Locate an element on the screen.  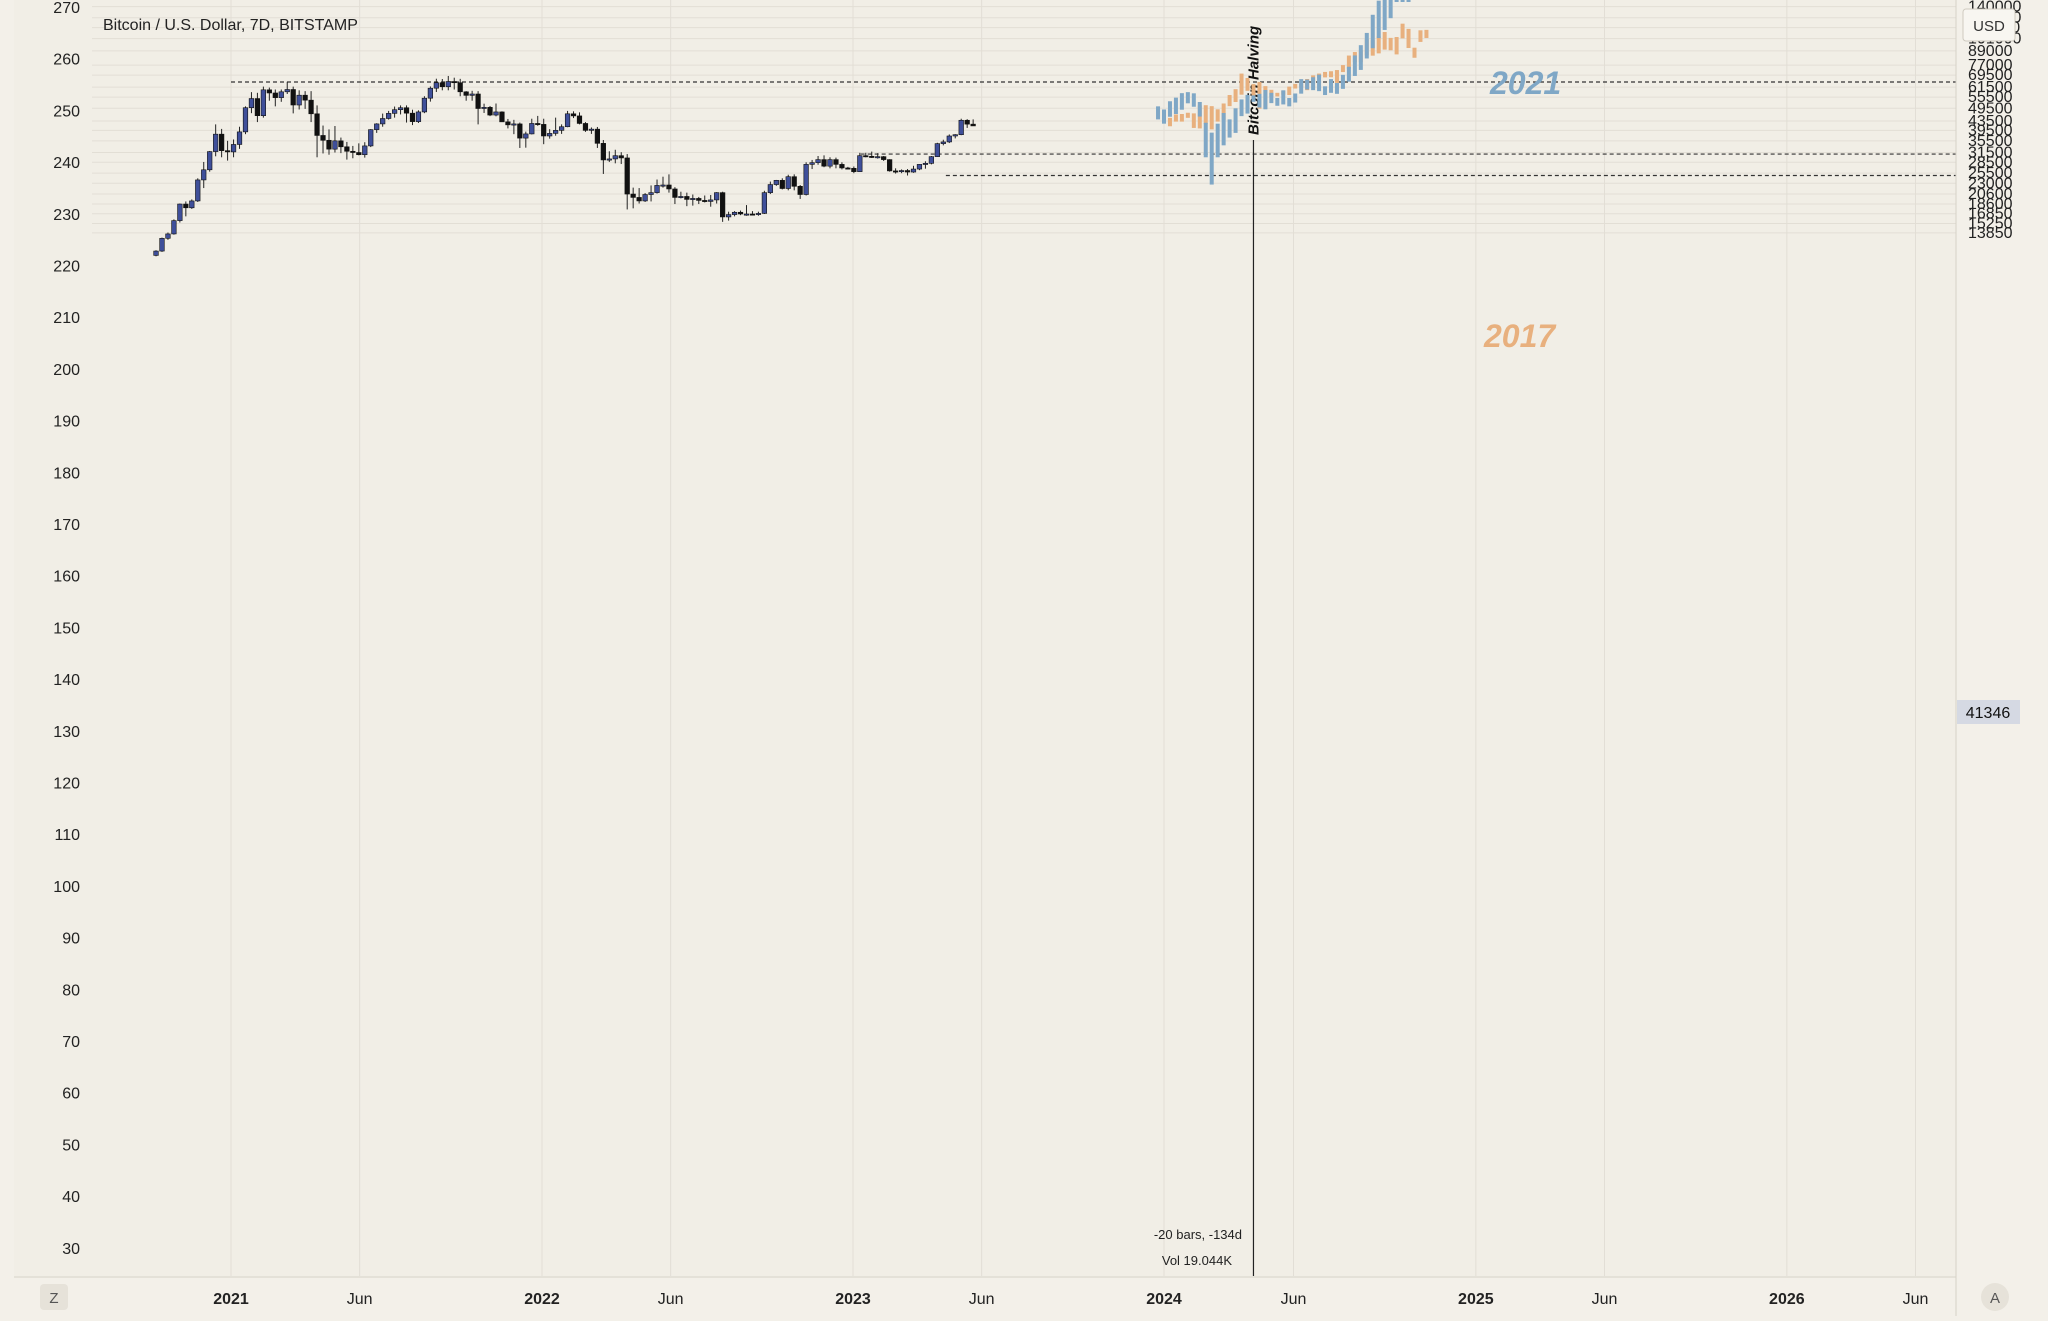
currency-button is located at coordinates (1989, 25).